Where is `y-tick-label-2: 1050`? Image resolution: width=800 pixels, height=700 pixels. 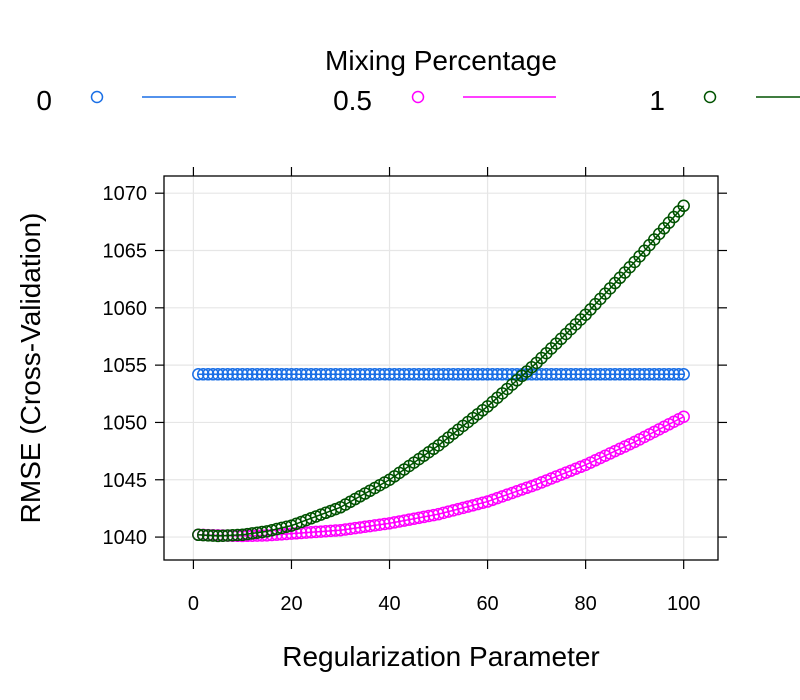 y-tick-label-2: 1050 is located at coordinates (125, 423).